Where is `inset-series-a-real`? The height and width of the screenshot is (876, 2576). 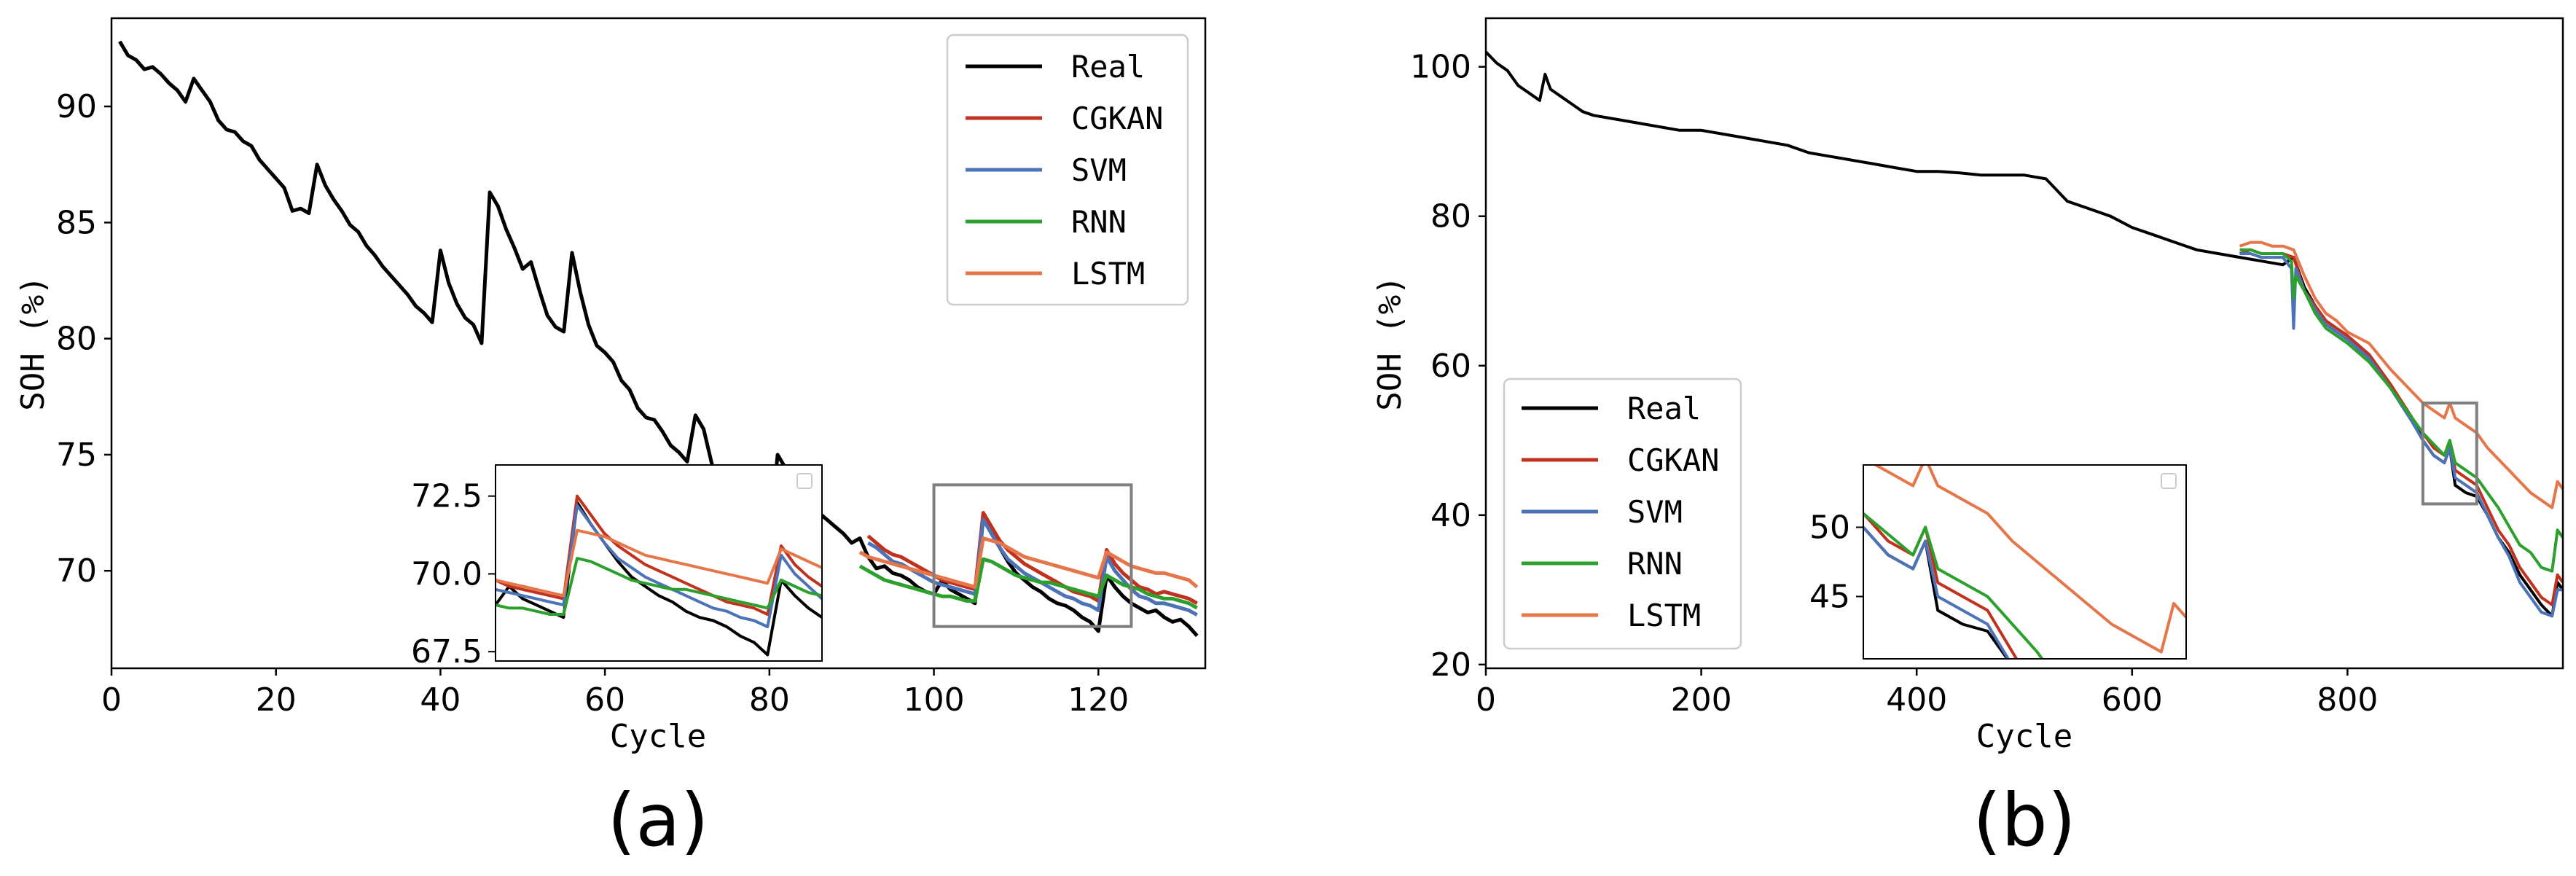
inset-series-a-real is located at coordinates (659, 579).